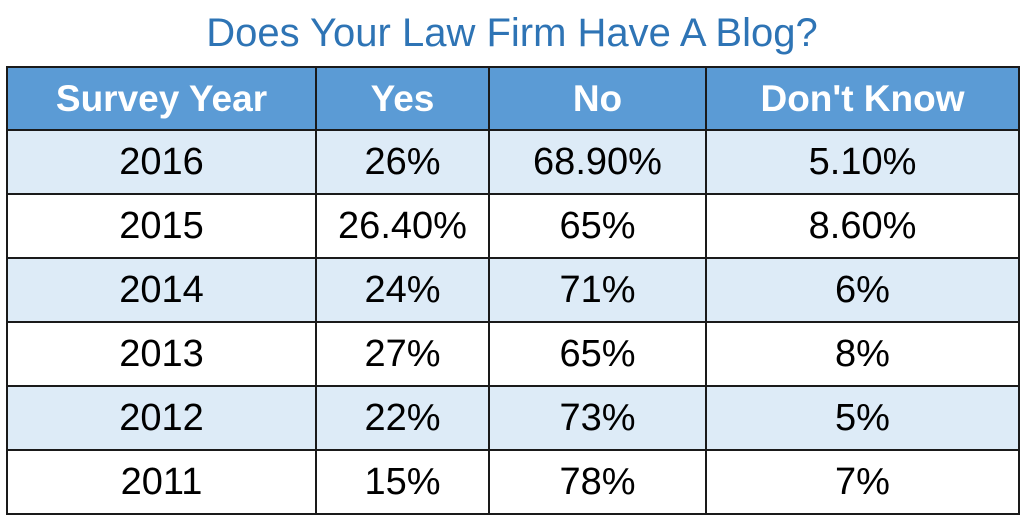 The image size is (1024, 519). Describe the element at coordinates (402, 226) in the screenshot. I see `cell-yes: 26.40%` at that location.